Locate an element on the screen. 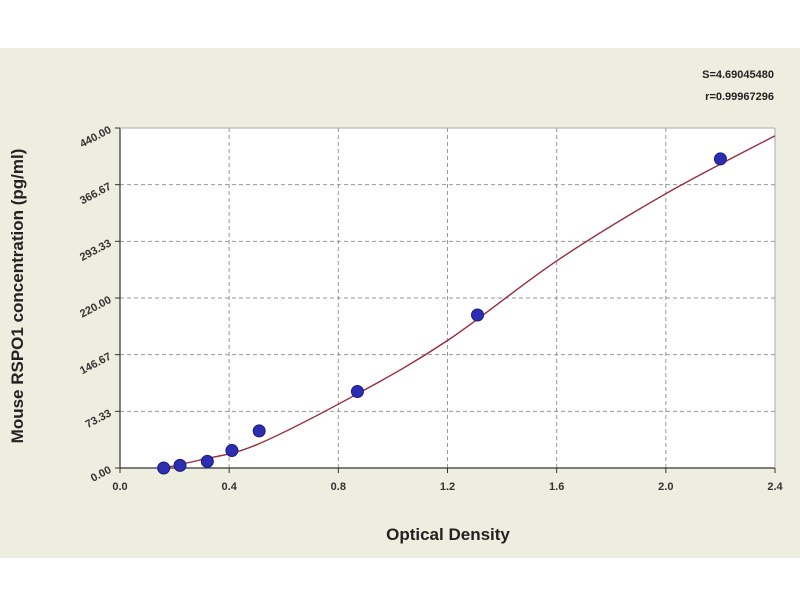  y-tick-label: 293.33 is located at coordinates (95, 250).